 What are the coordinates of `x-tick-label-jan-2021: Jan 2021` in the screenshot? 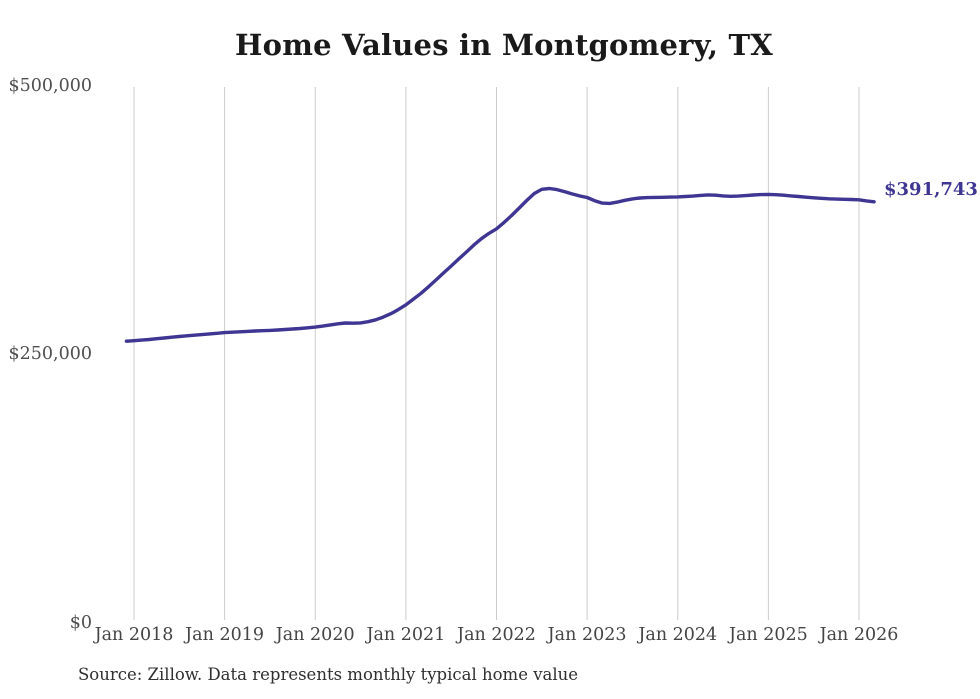 It's located at (406, 635).